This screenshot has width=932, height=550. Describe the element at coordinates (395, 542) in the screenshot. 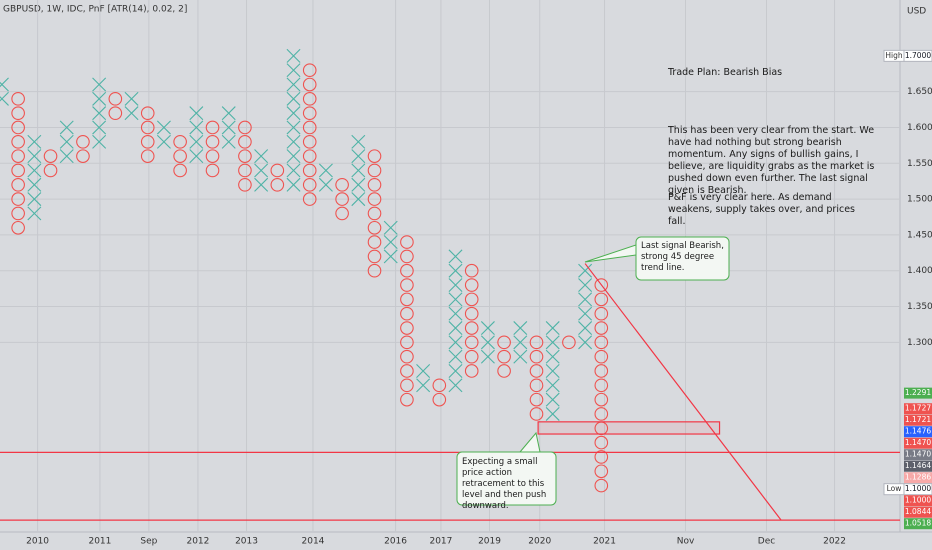

I see `x-tick-label: 2016` at that location.